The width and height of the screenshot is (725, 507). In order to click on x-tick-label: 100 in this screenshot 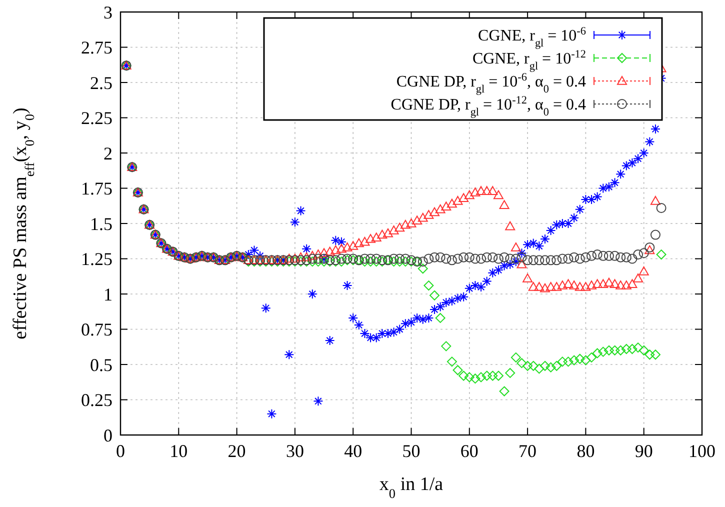, I will do `click(702, 451)`.